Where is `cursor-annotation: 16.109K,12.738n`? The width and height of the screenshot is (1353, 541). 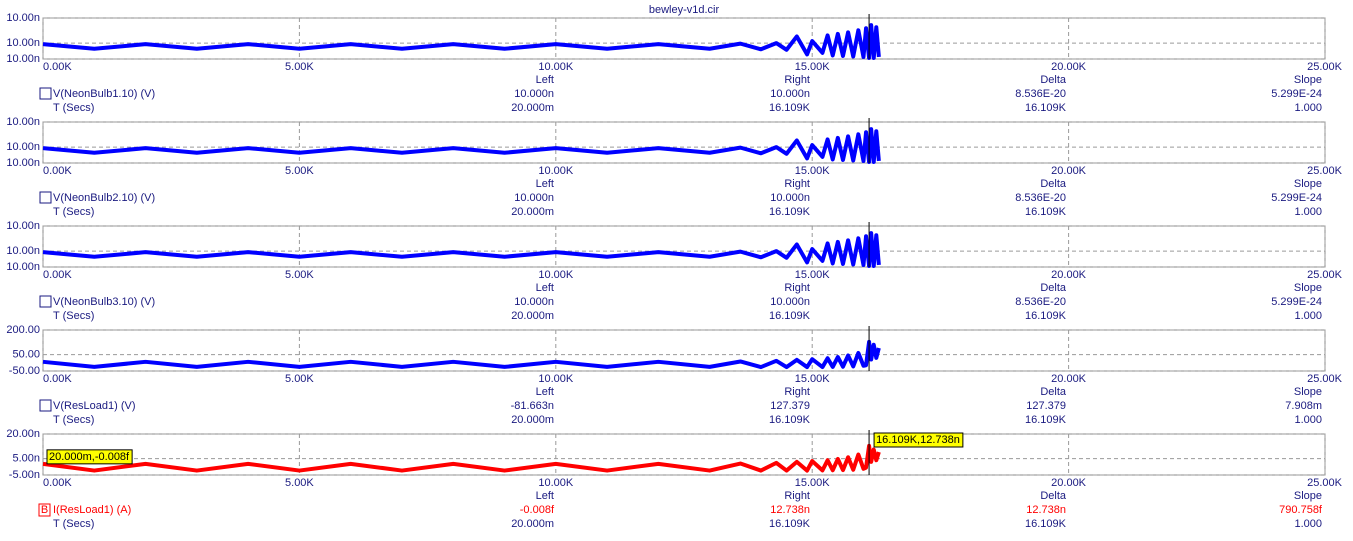
cursor-annotation: 16.109K,12.738n is located at coordinates (918, 440).